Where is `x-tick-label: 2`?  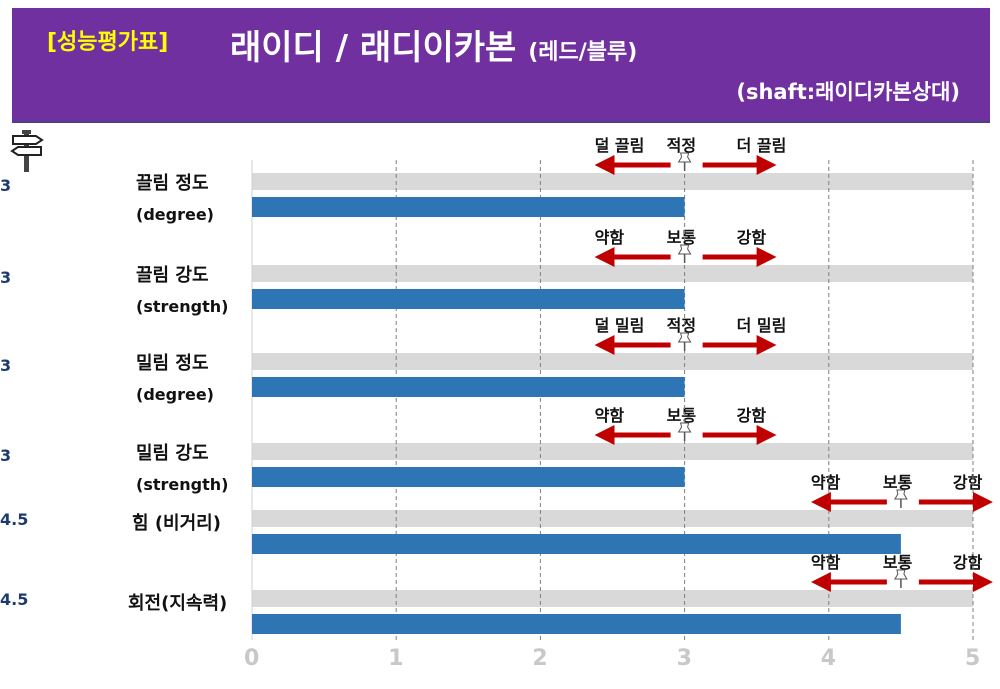
x-tick-label: 2 is located at coordinates (540, 658).